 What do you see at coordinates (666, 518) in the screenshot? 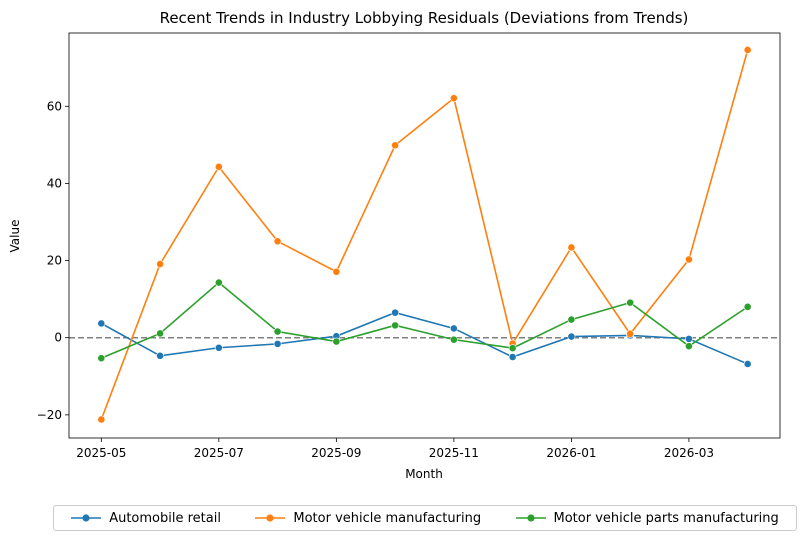
I see `legend-label: Motor vehicle parts manufacturing` at bounding box center [666, 518].